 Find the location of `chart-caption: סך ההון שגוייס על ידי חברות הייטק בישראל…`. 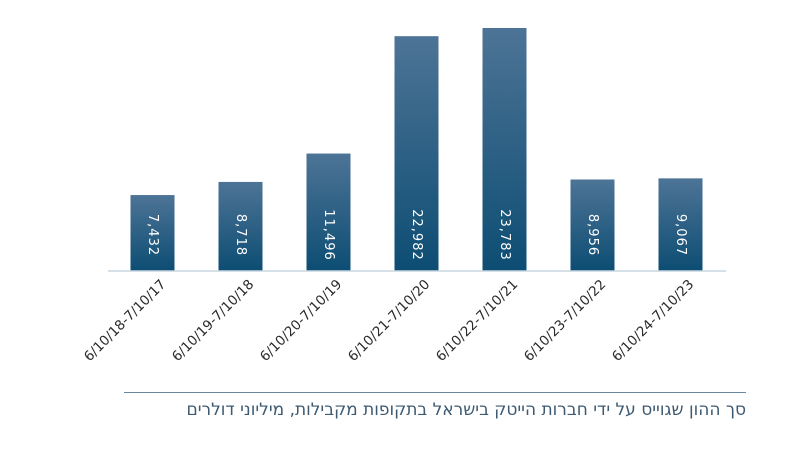

chart-caption: סך ההון שגוייס על ידי חברות הייטק בישראל… is located at coordinates (466, 410).